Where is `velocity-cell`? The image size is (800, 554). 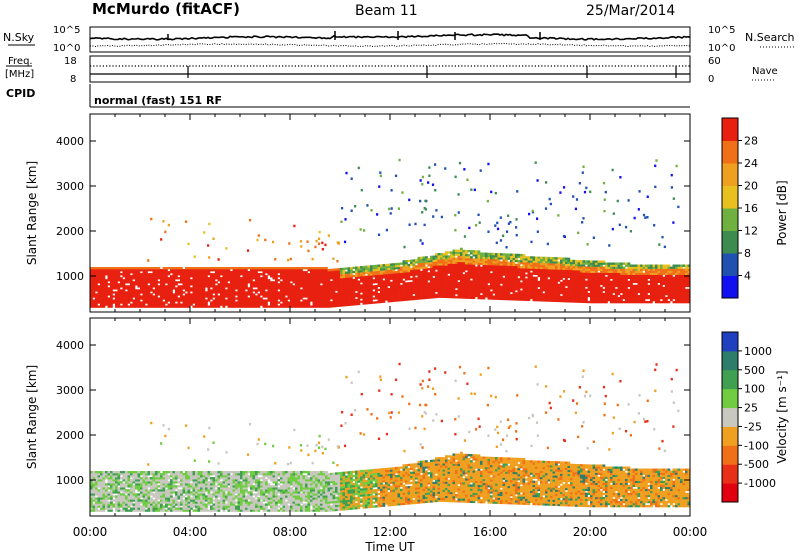
velocity-cell is located at coordinates (101, 478).